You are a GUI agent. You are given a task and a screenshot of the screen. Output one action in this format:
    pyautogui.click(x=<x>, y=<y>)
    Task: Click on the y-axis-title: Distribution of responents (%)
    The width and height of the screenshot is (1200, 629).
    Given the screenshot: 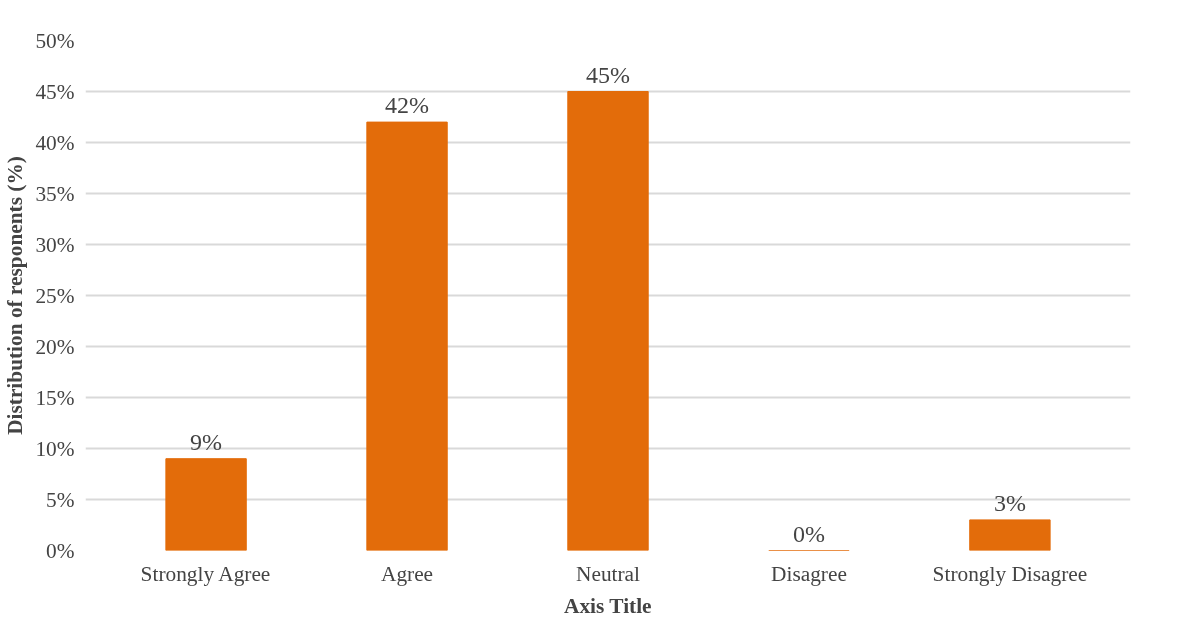 What is the action you would take?
    pyautogui.click(x=15, y=295)
    